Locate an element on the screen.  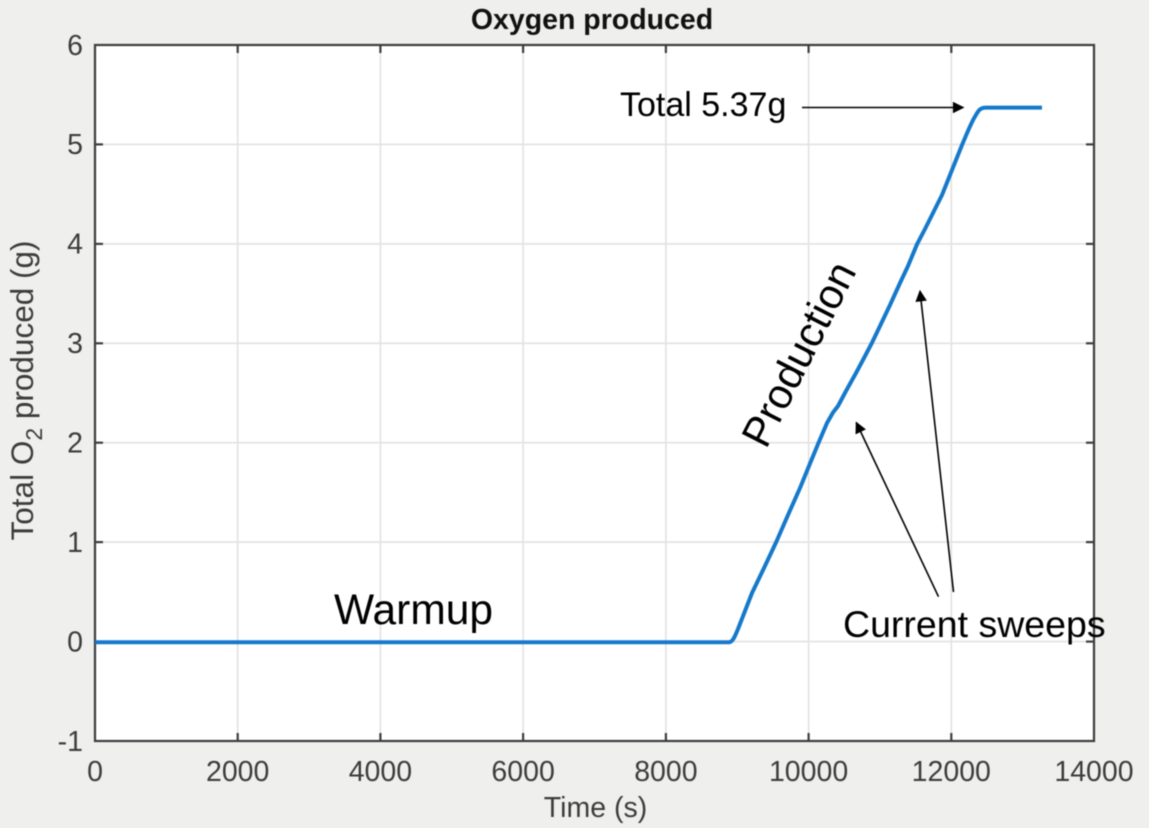
svg-text: 1 is located at coordinates (75, 543).